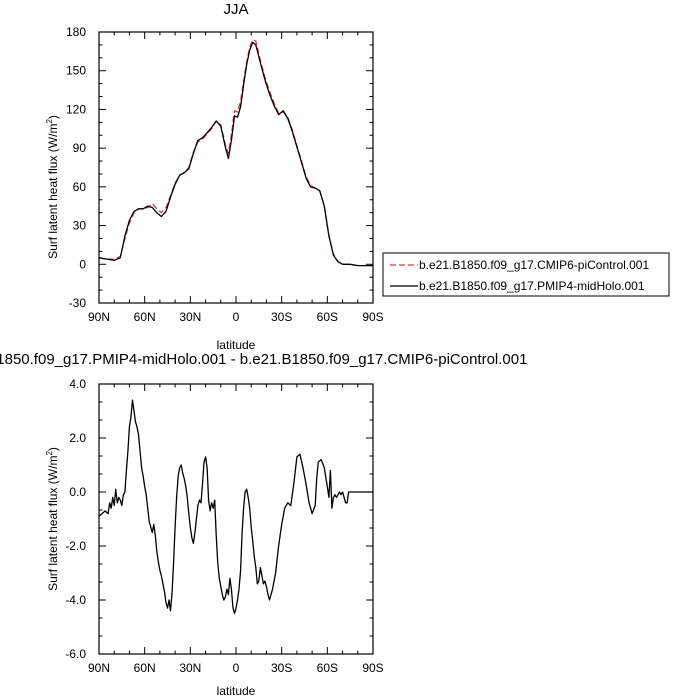  I want to click on y-tick-label: 0.0, so click(77, 492).